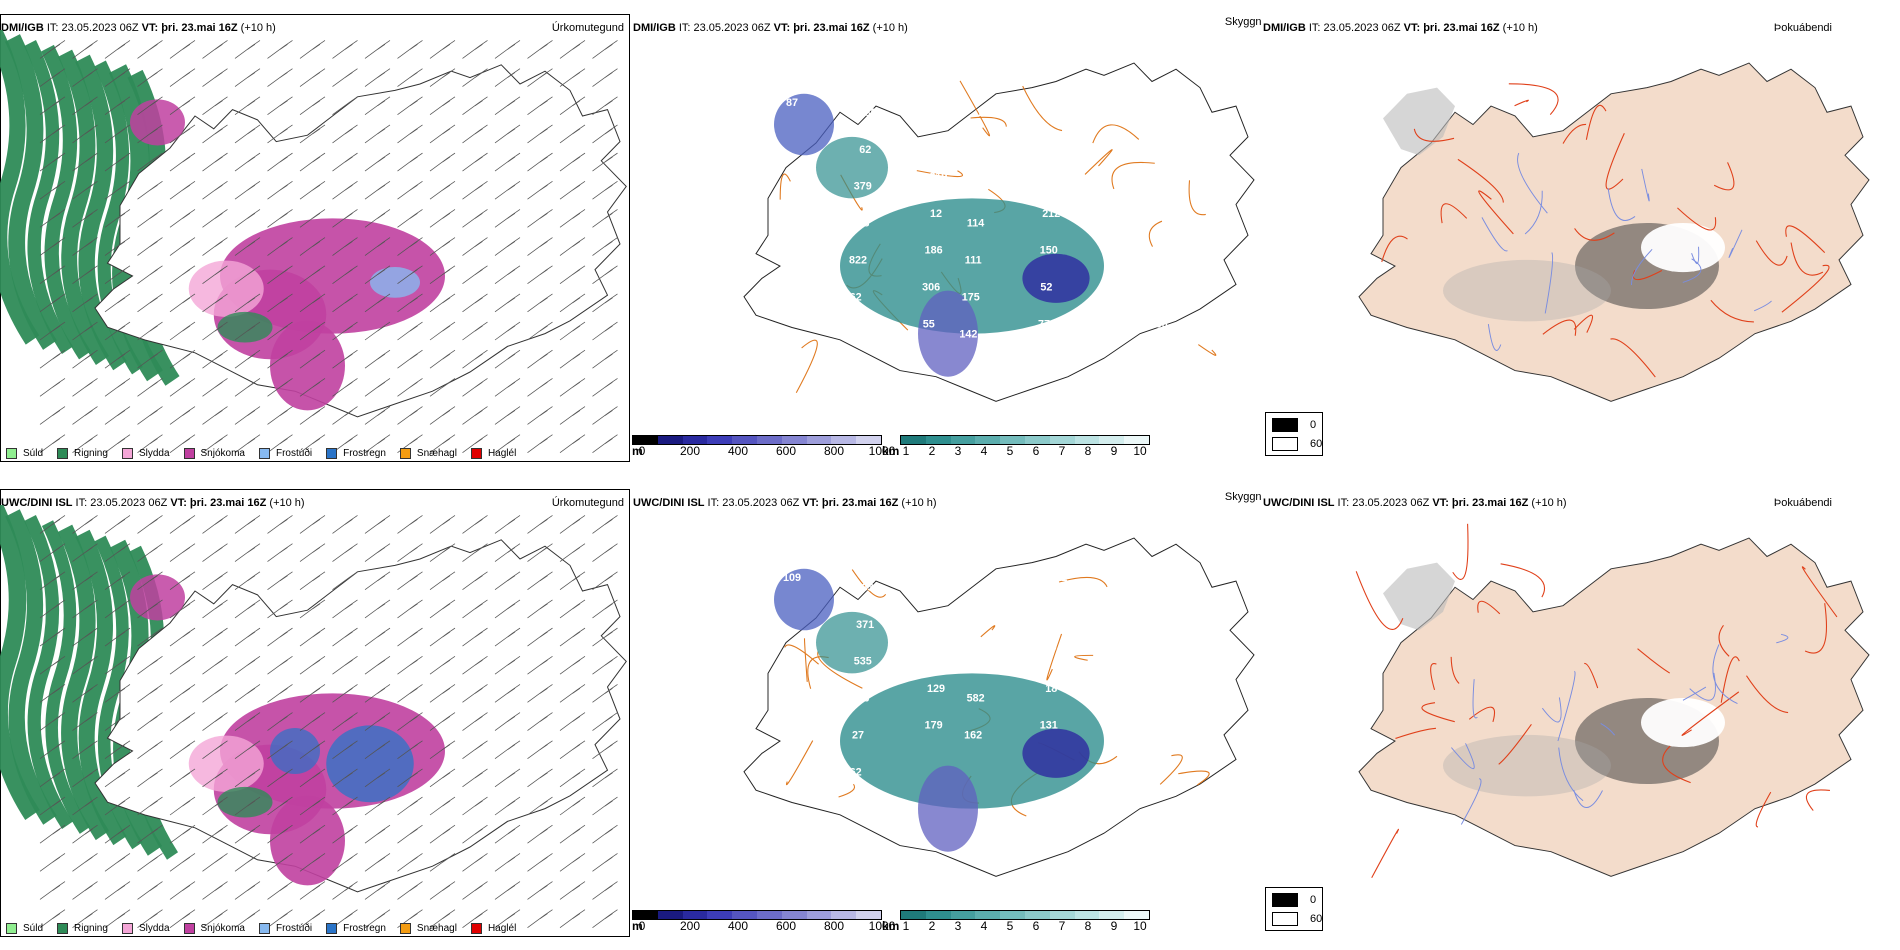 The image size is (1900, 950). What do you see at coordinates (868, 588) in the screenshot?
I see `visibility-value-label: 83` at bounding box center [868, 588].